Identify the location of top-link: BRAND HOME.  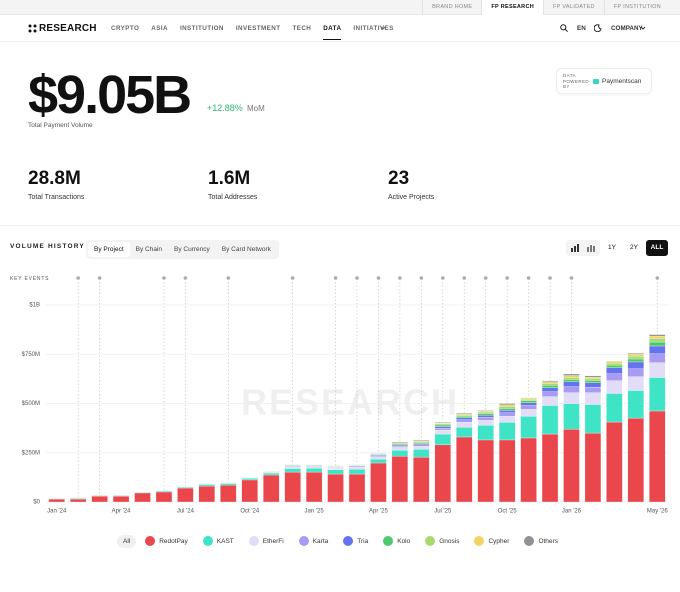
(451, 7).